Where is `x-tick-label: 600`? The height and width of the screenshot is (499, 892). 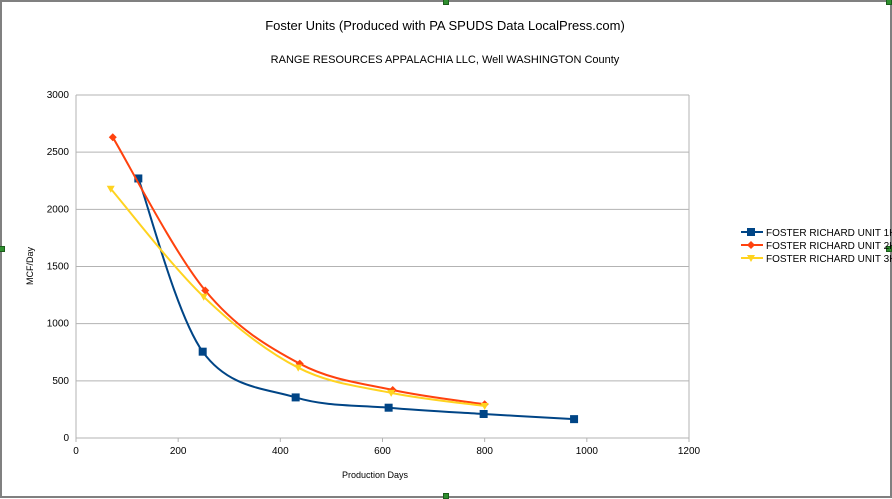
x-tick-label: 600 is located at coordinates (382, 451).